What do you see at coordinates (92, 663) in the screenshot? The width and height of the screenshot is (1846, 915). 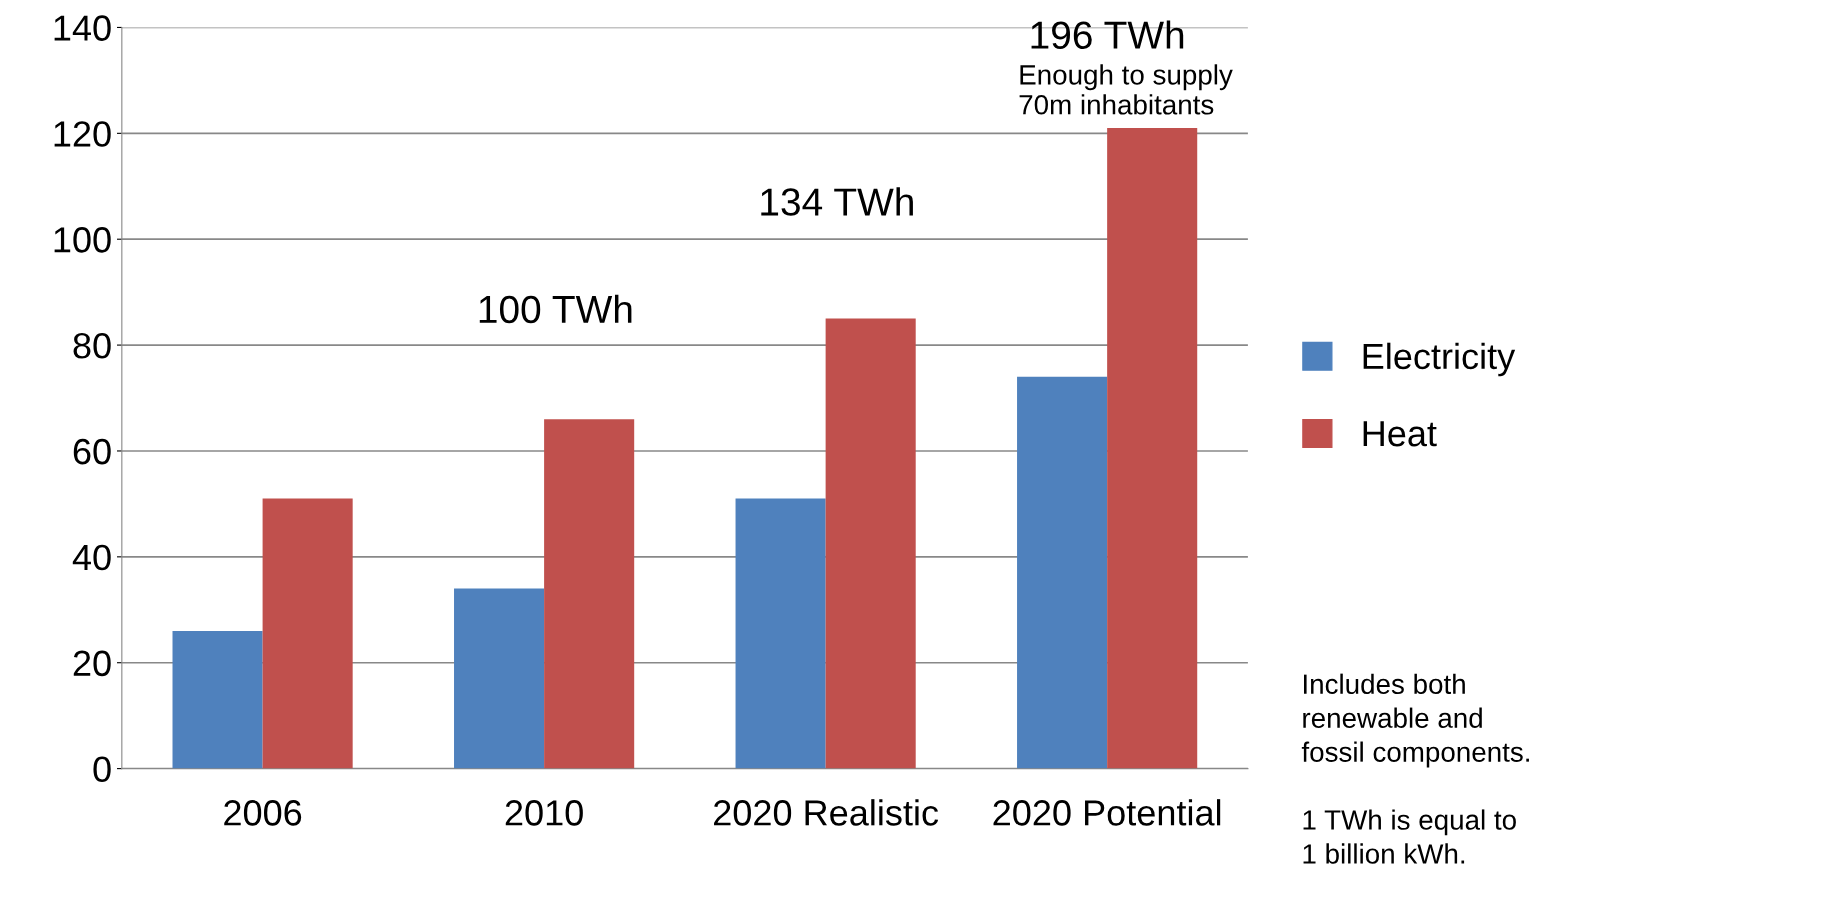 I see `y-tick-label: 20` at bounding box center [92, 663].